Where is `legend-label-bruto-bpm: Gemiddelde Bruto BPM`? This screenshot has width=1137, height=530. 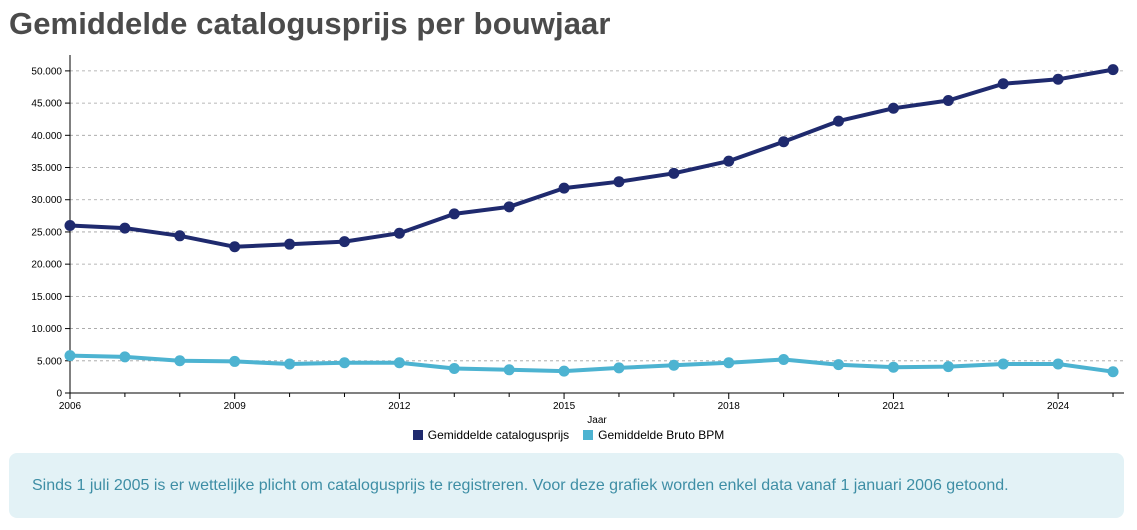
legend-label-bruto-bpm: Gemiddelde Bruto BPM is located at coordinates (661, 435).